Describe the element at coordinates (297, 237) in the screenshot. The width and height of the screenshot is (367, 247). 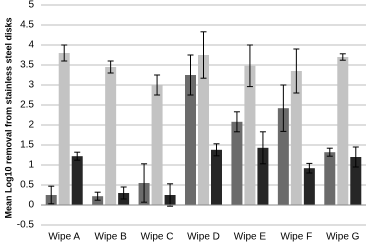
I see `x-tick-label: Wipe F` at that location.